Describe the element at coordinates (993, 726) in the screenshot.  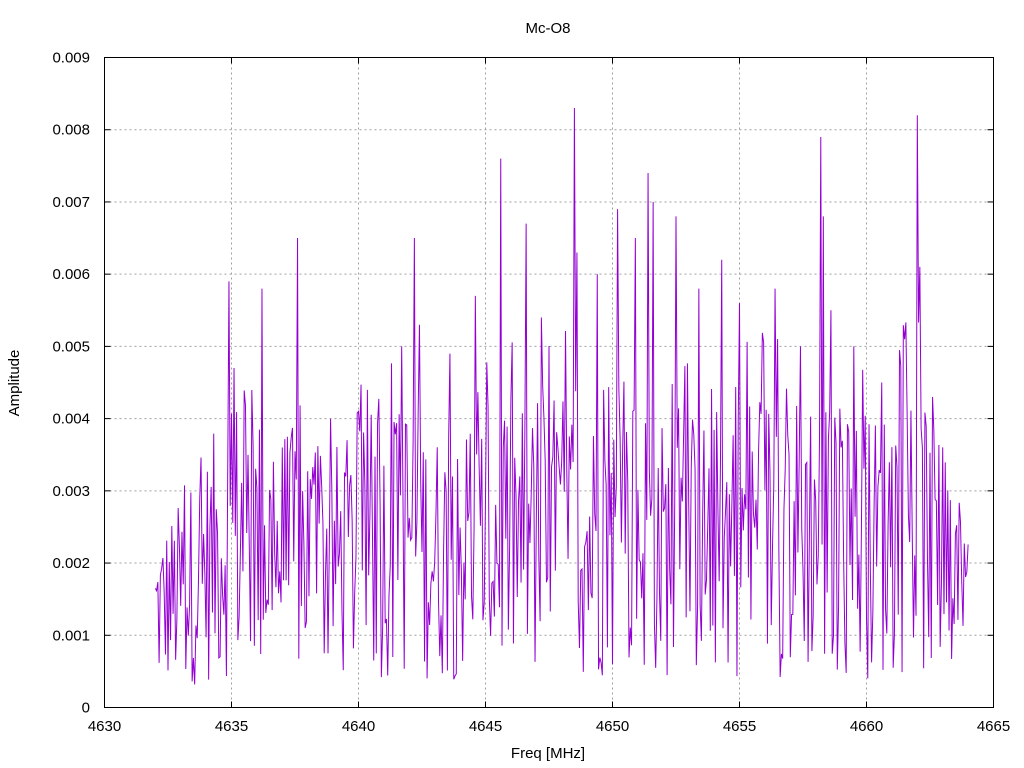
I see `x-tick-label: 4665` at that location.